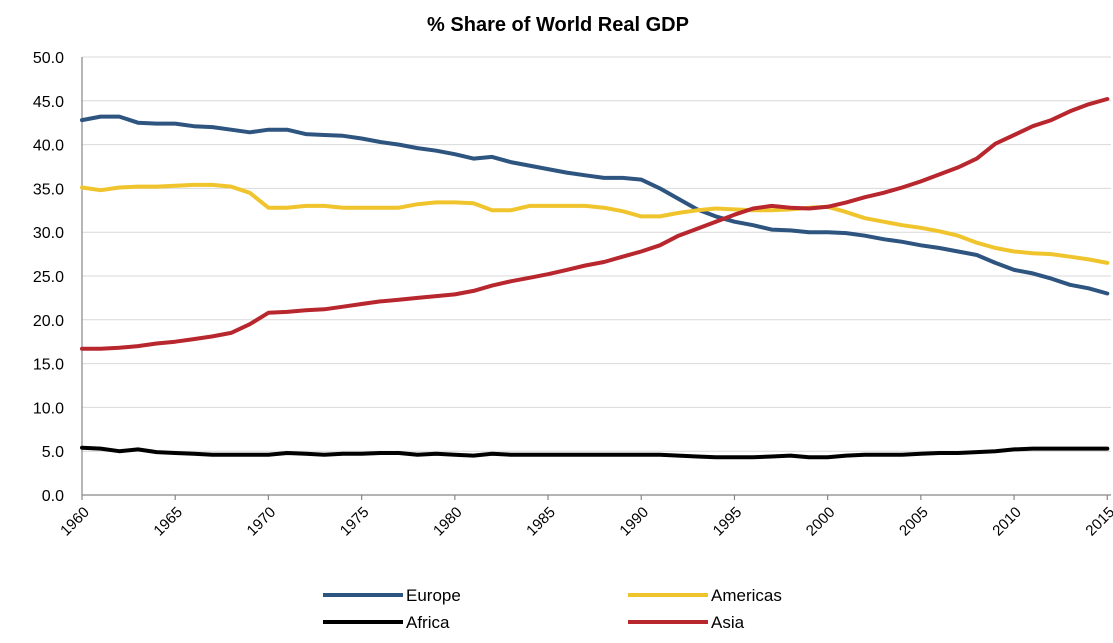 The width and height of the screenshot is (1113, 643). I want to click on y-tick-label: 10.0, so click(48, 408).